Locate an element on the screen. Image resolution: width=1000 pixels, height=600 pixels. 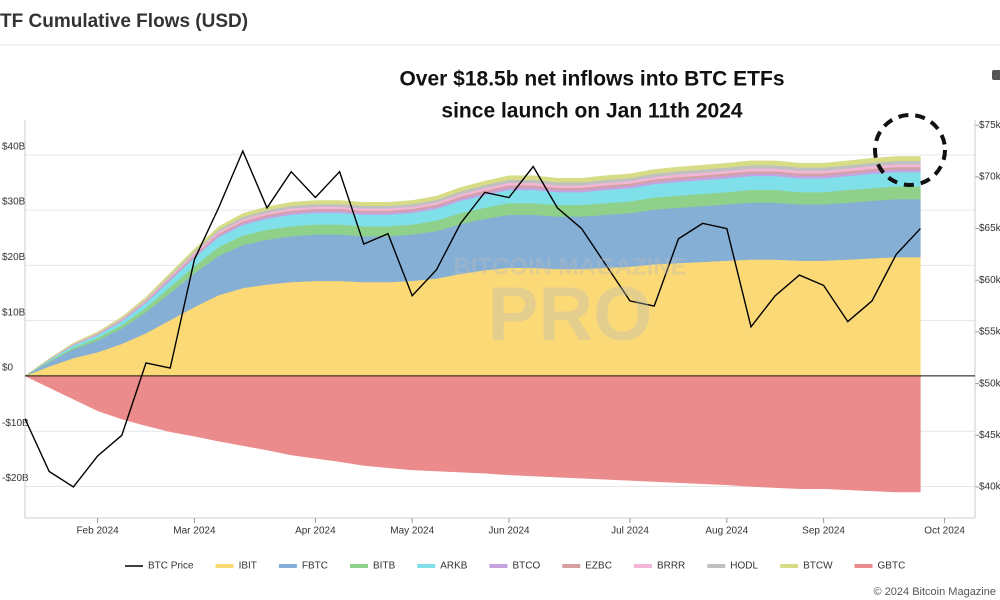
y-tick-label: $20B is located at coordinates (14, 257).